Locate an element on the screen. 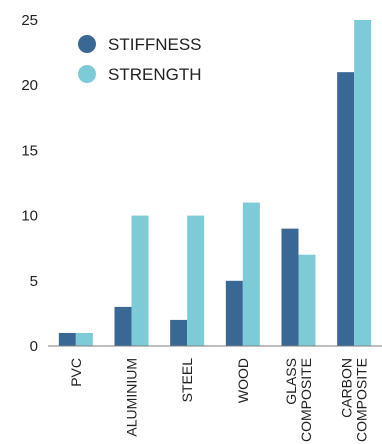 The width and height of the screenshot is (382, 444). bar-stiffness-steel is located at coordinates (179, 332).